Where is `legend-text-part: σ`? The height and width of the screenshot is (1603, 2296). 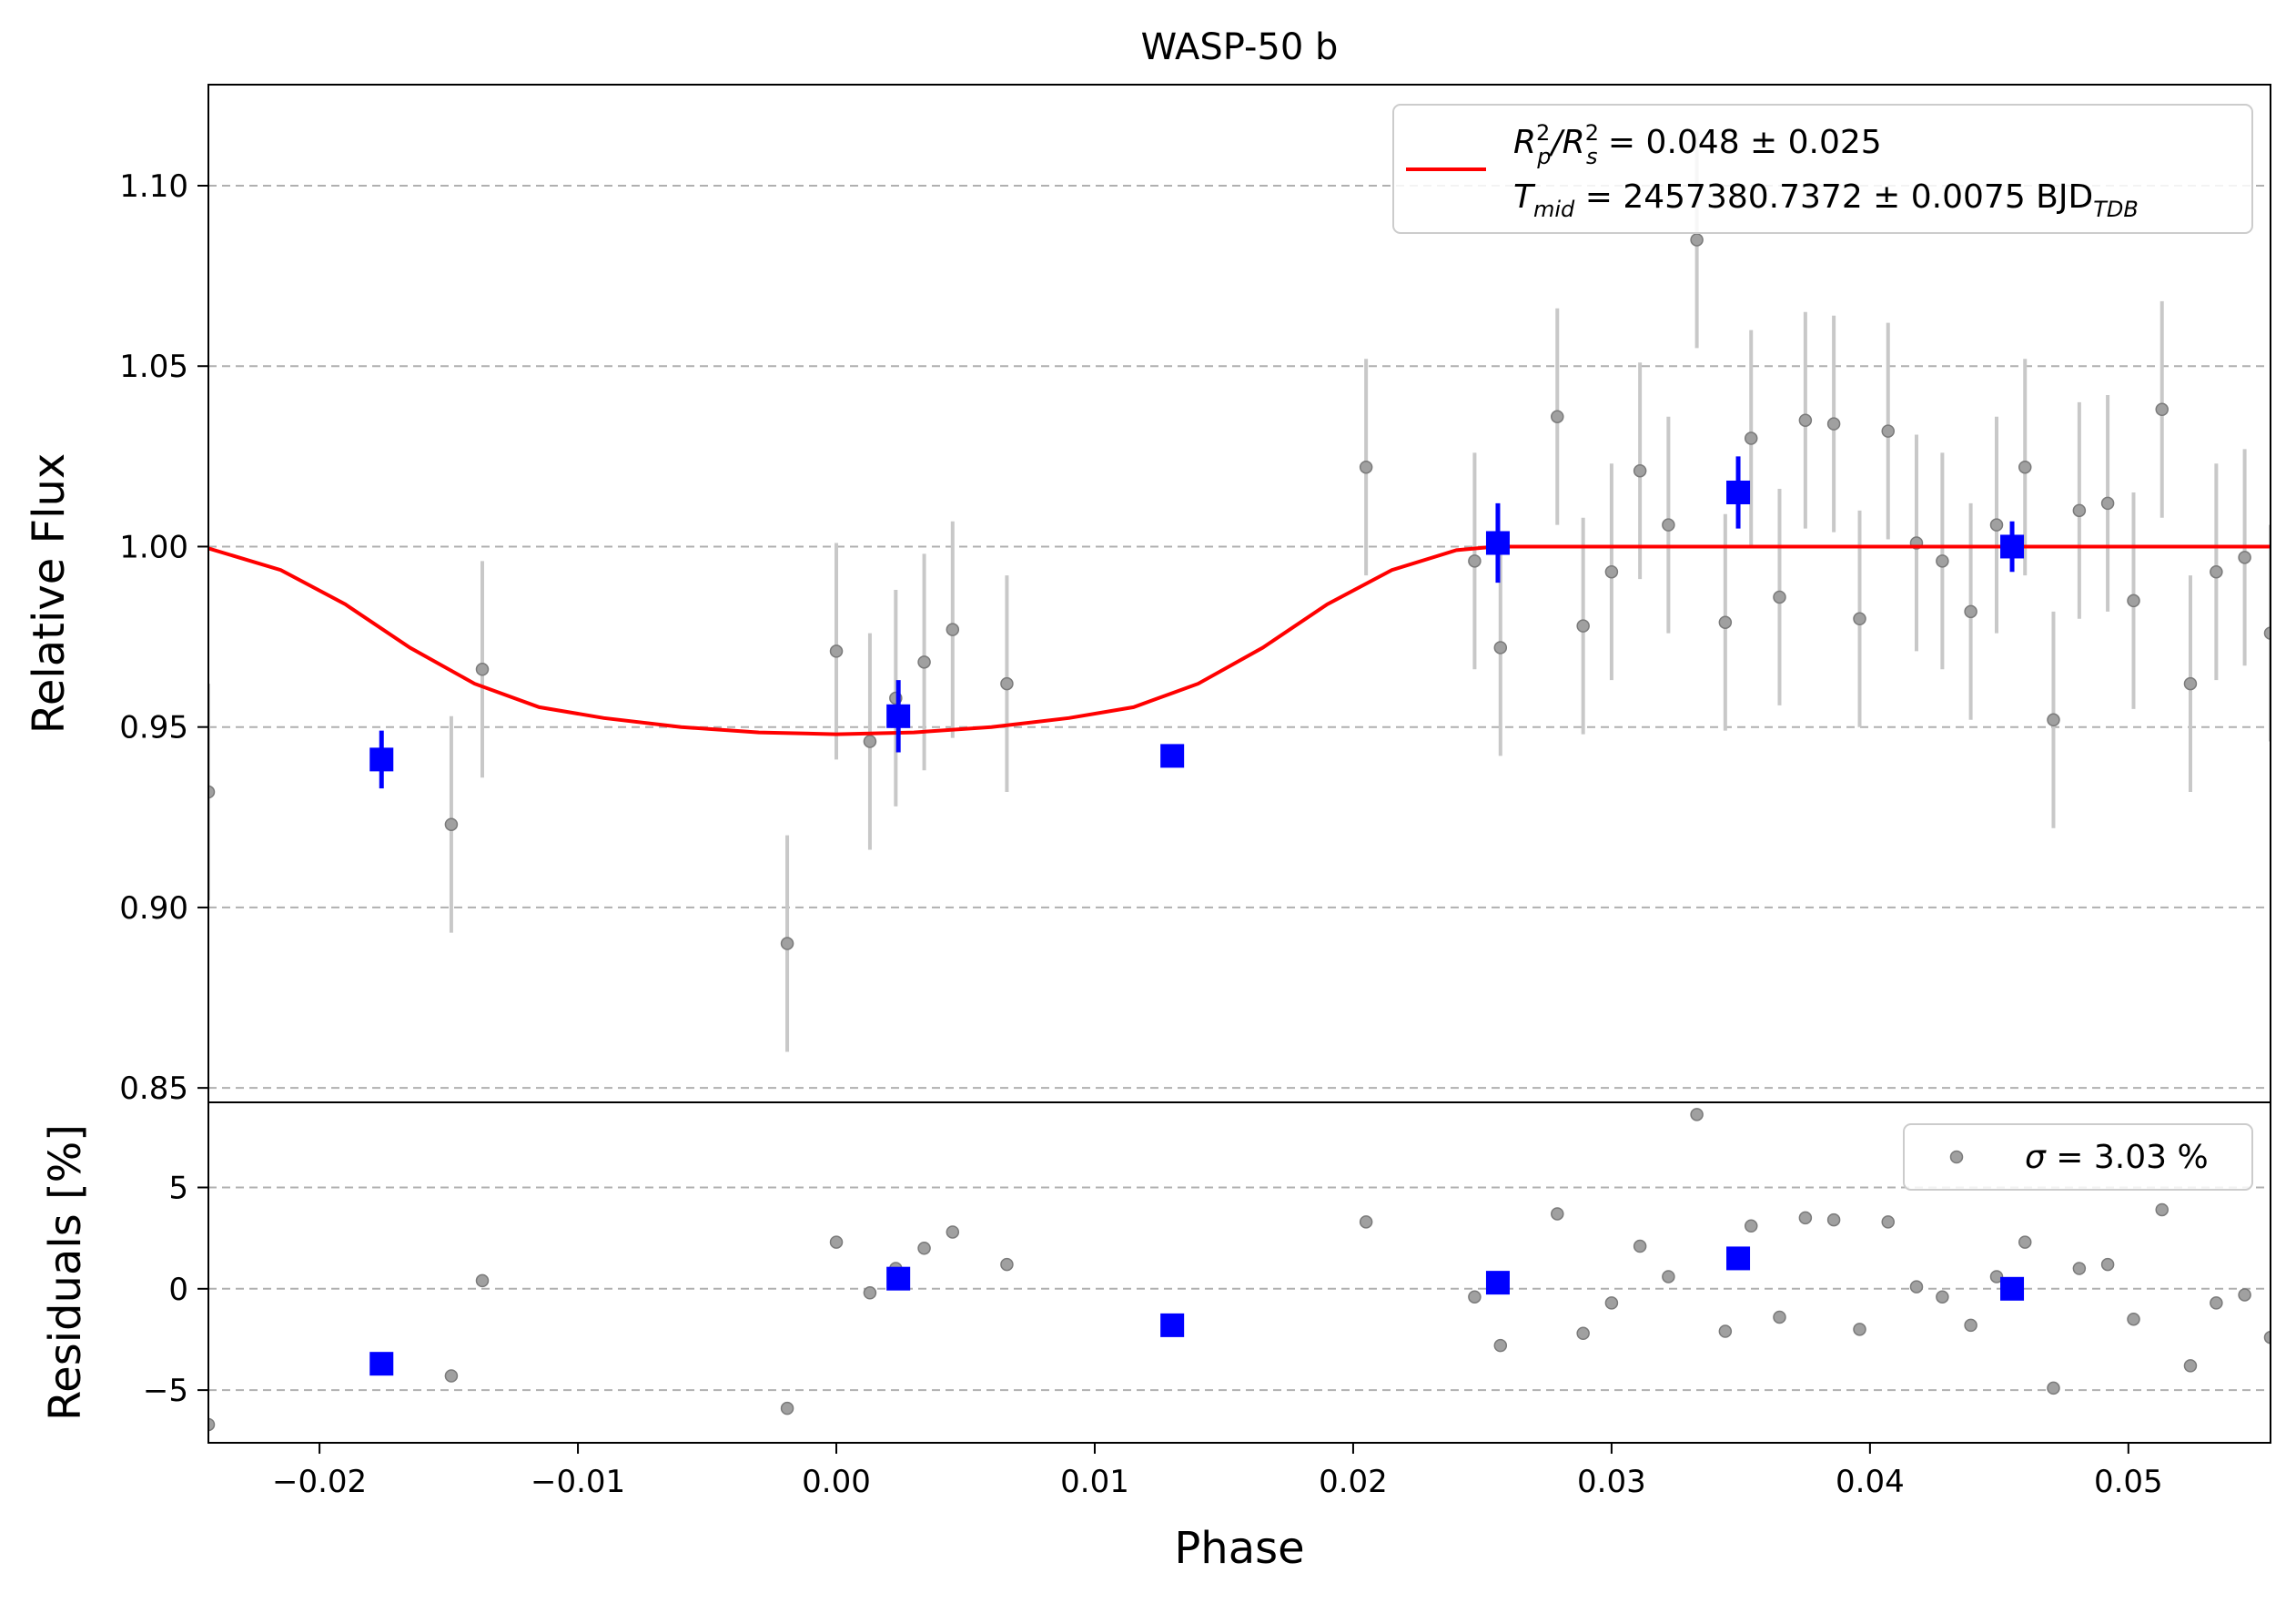
legend-text-part: σ is located at coordinates (2036, 1157).